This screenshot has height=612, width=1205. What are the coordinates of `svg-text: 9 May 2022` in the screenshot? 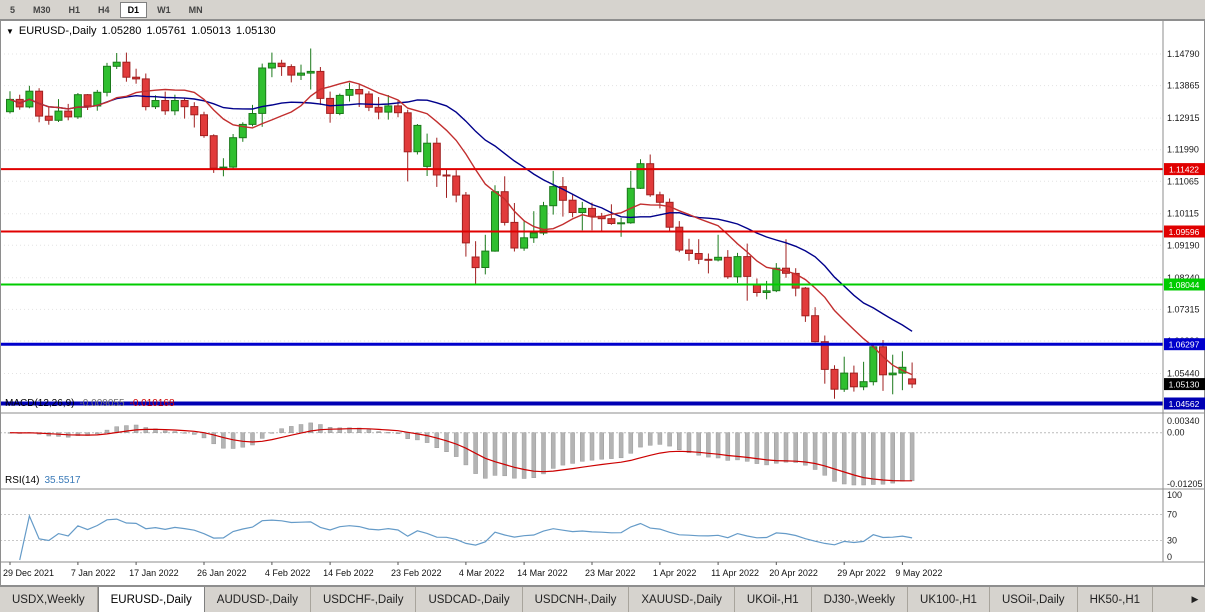 It's located at (918, 573).